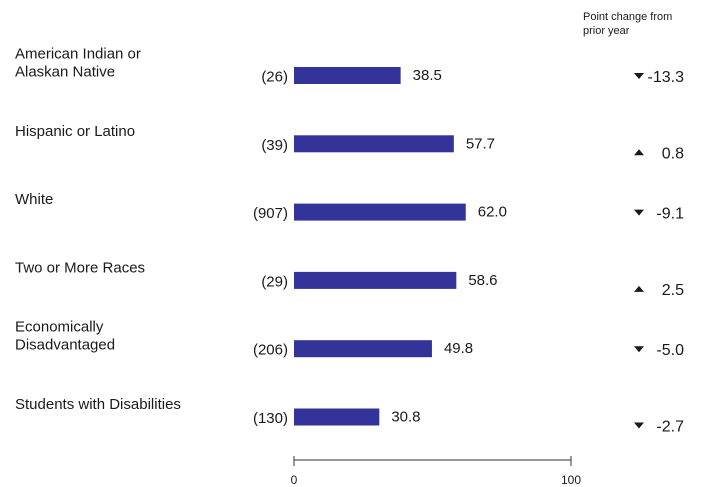  What do you see at coordinates (65, 72) in the screenshot?
I see `category-label: Alaskan Native` at bounding box center [65, 72].